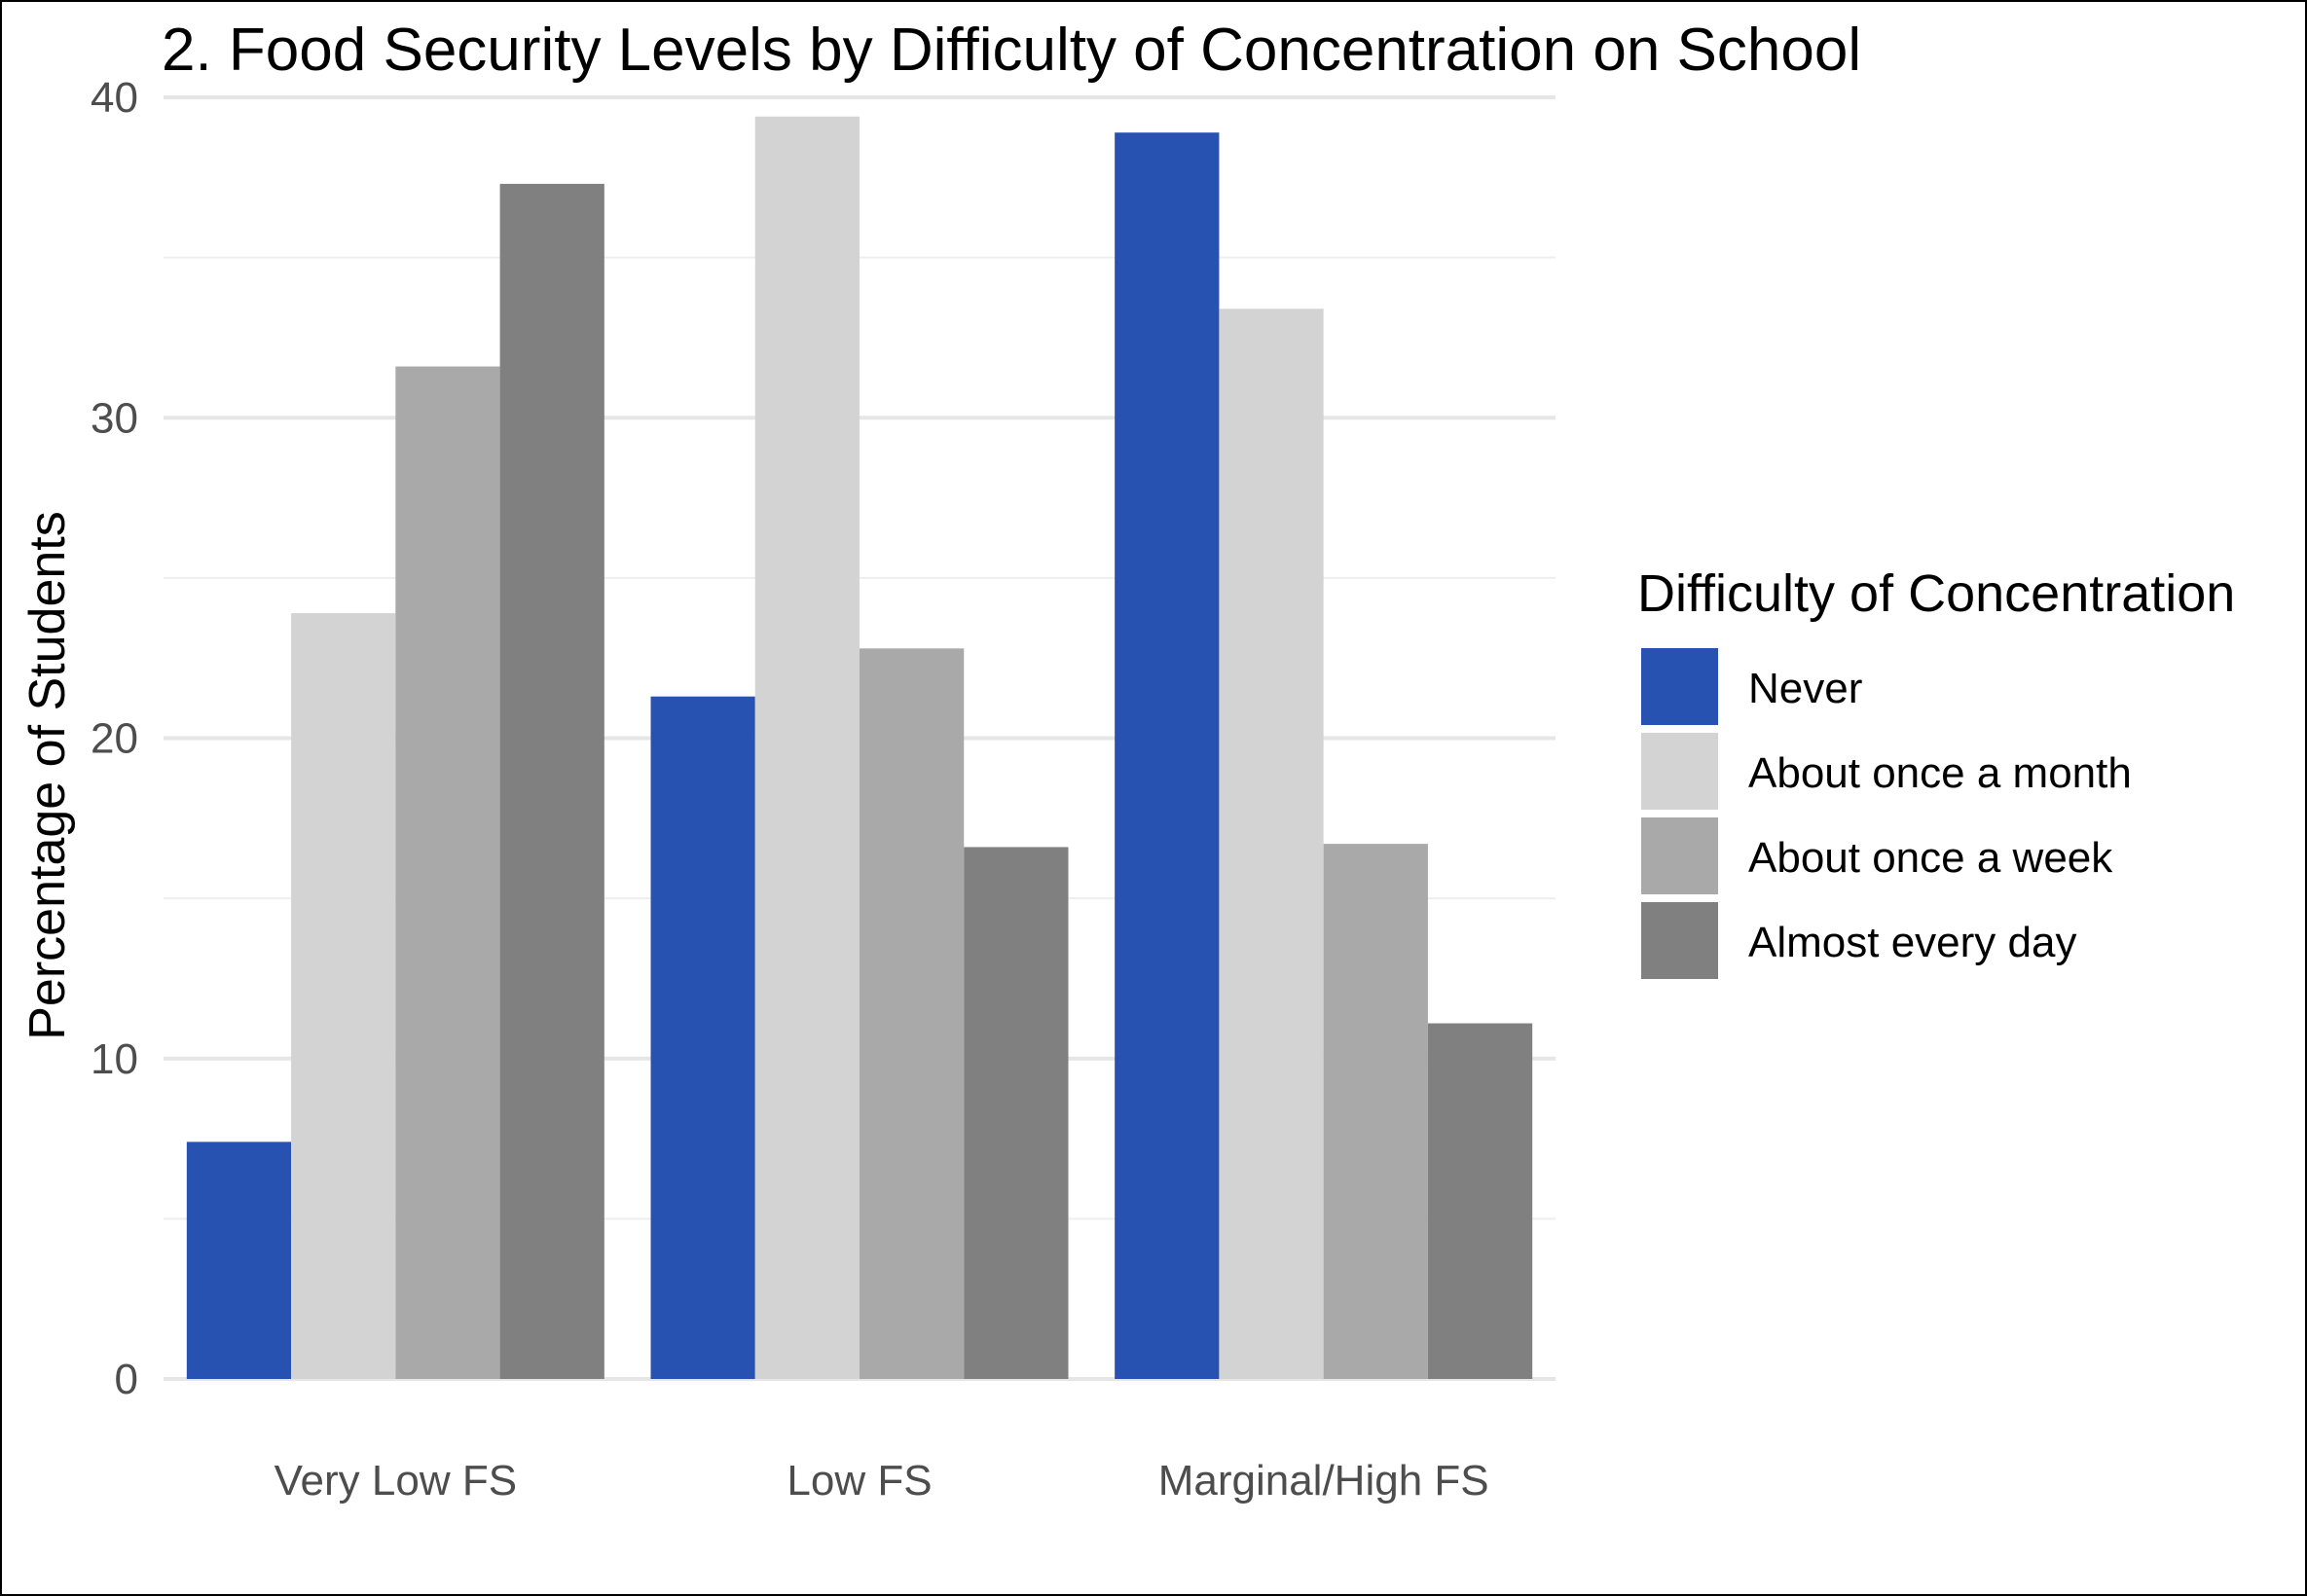 This screenshot has width=2307, height=1596. I want to click on x-axis-ticks: Very Low FS Low FS Marginal/High FS, so click(882, 1481).